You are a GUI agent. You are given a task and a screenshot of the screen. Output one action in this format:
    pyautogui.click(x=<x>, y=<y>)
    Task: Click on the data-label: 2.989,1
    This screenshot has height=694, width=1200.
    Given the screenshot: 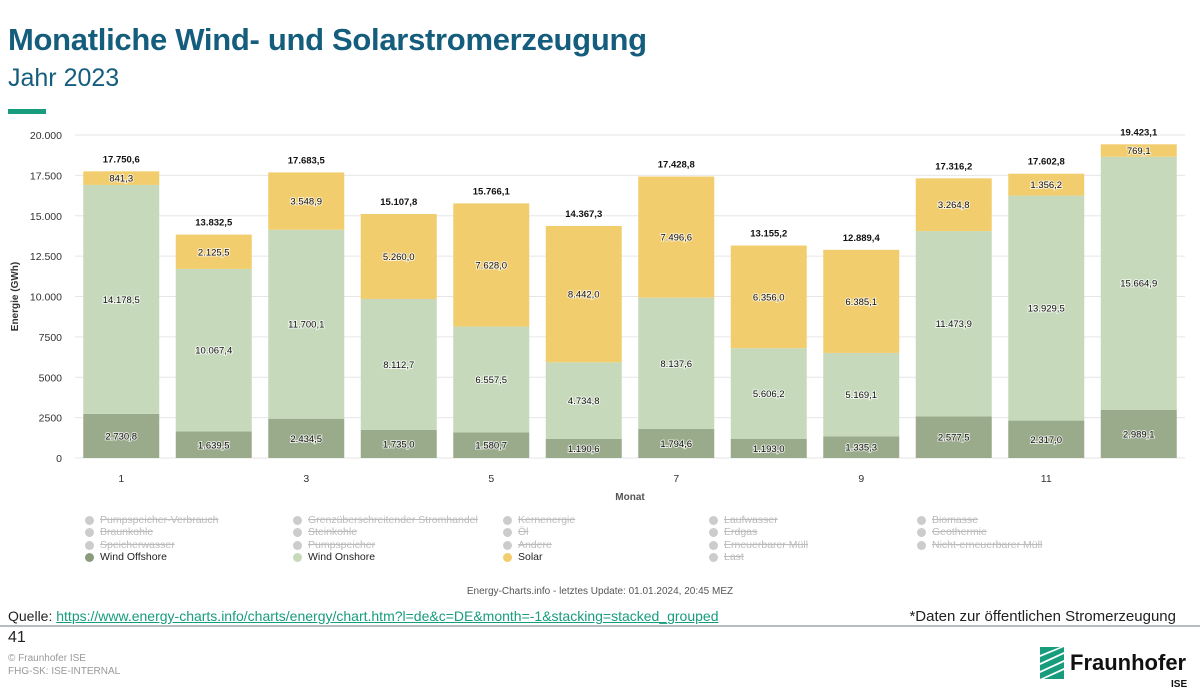 What is the action you would take?
    pyautogui.click(x=1139, y=434)
    